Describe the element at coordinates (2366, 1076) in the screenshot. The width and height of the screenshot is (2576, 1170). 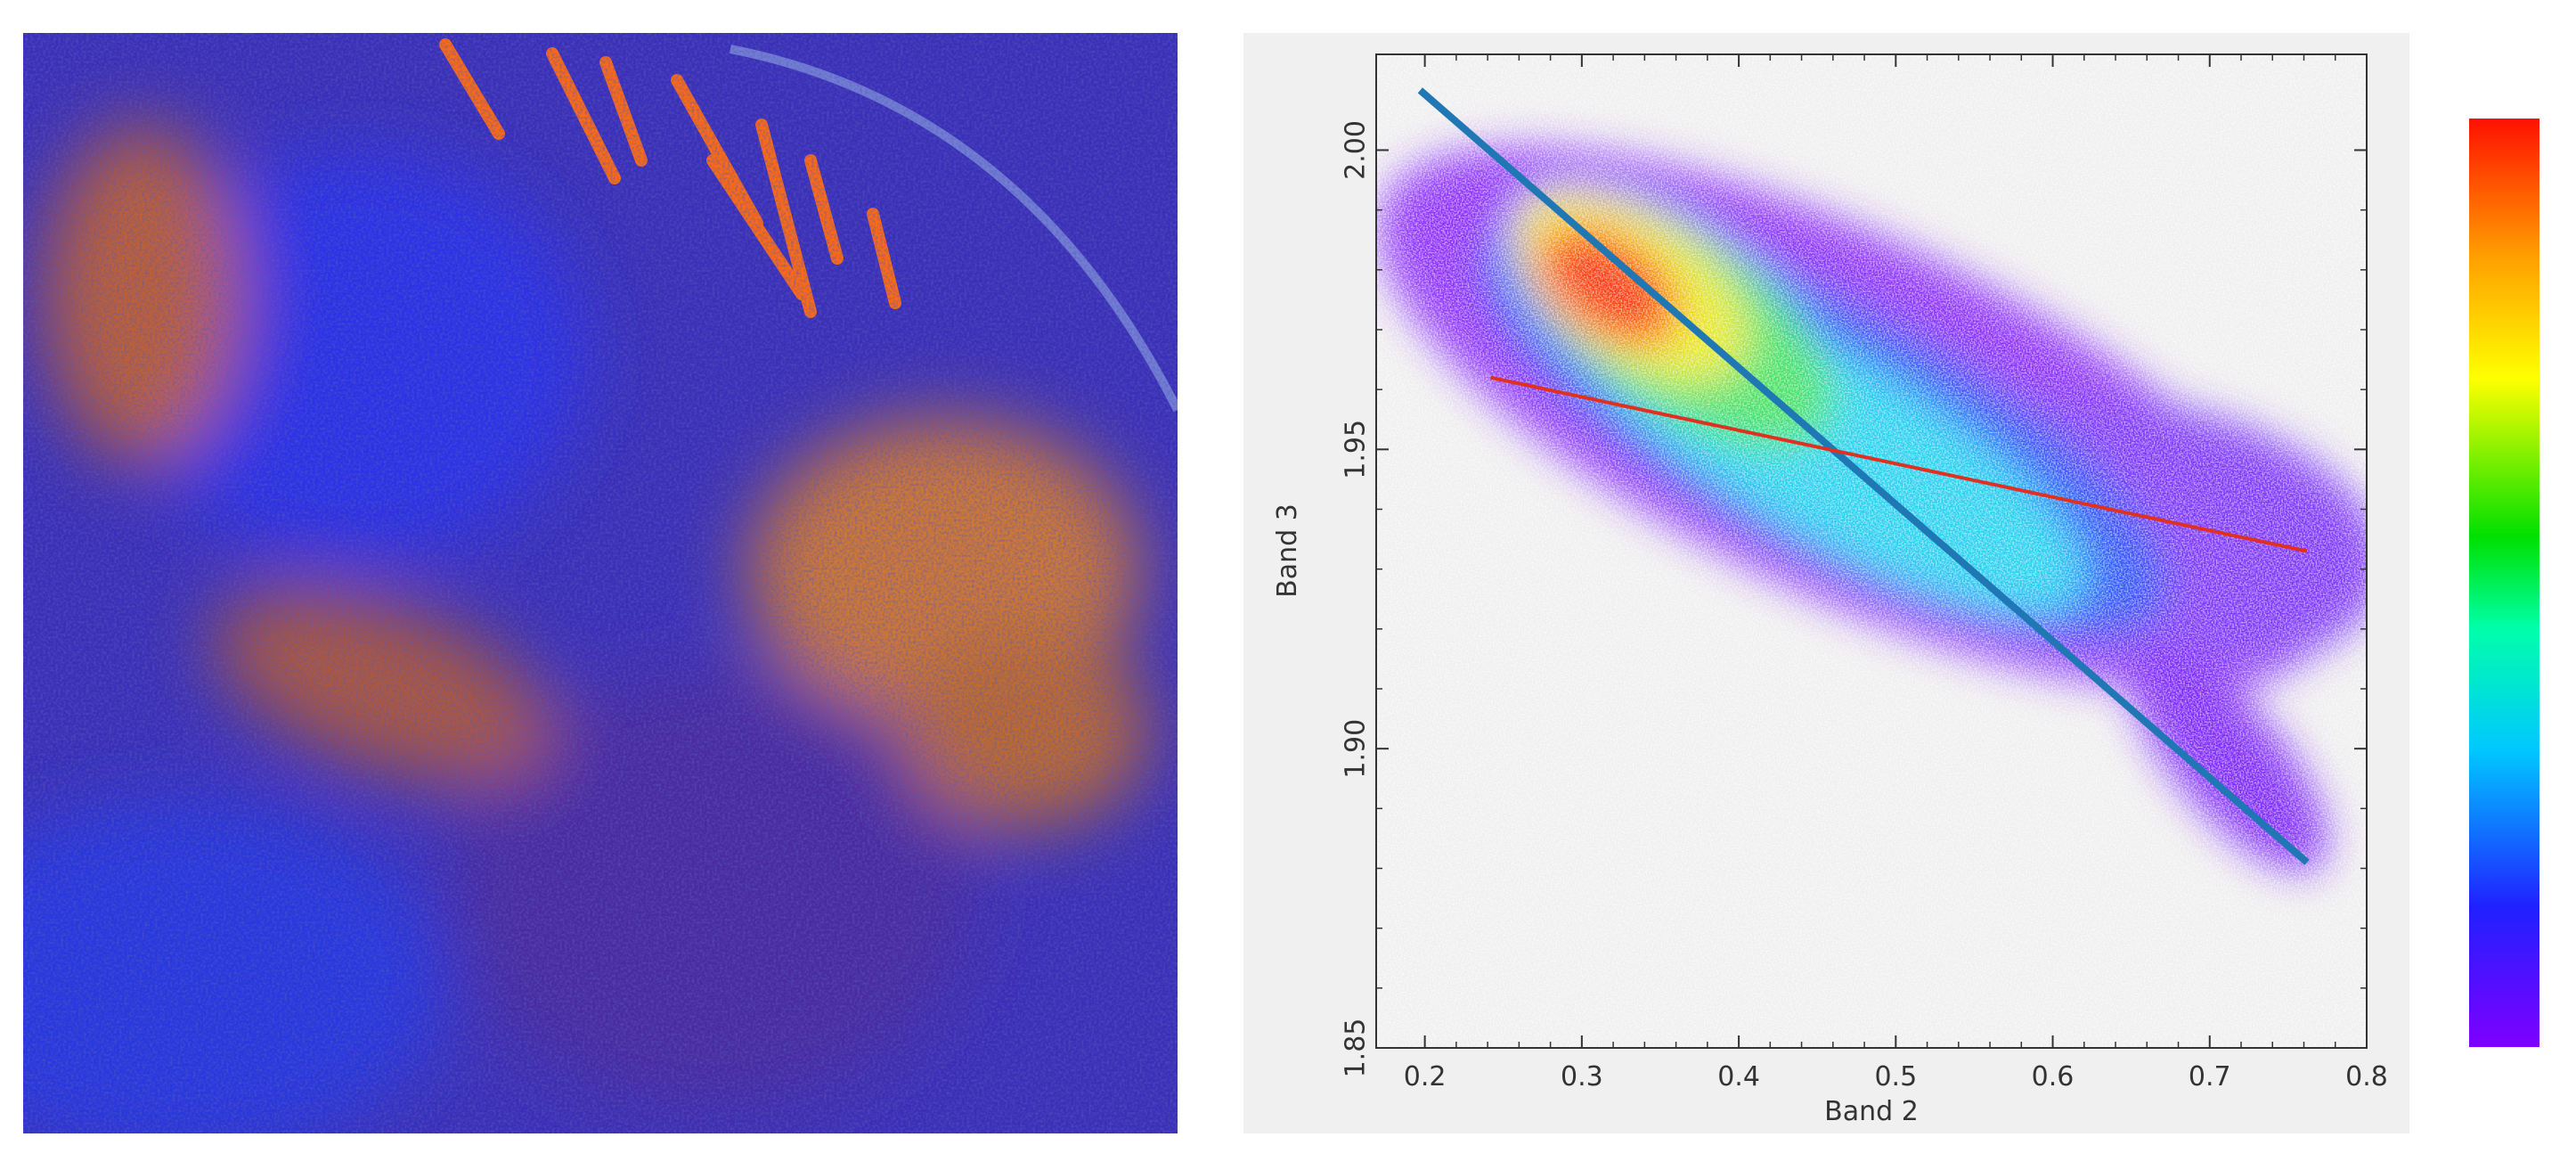
I see `x-tick-label: 0.8` at that location.